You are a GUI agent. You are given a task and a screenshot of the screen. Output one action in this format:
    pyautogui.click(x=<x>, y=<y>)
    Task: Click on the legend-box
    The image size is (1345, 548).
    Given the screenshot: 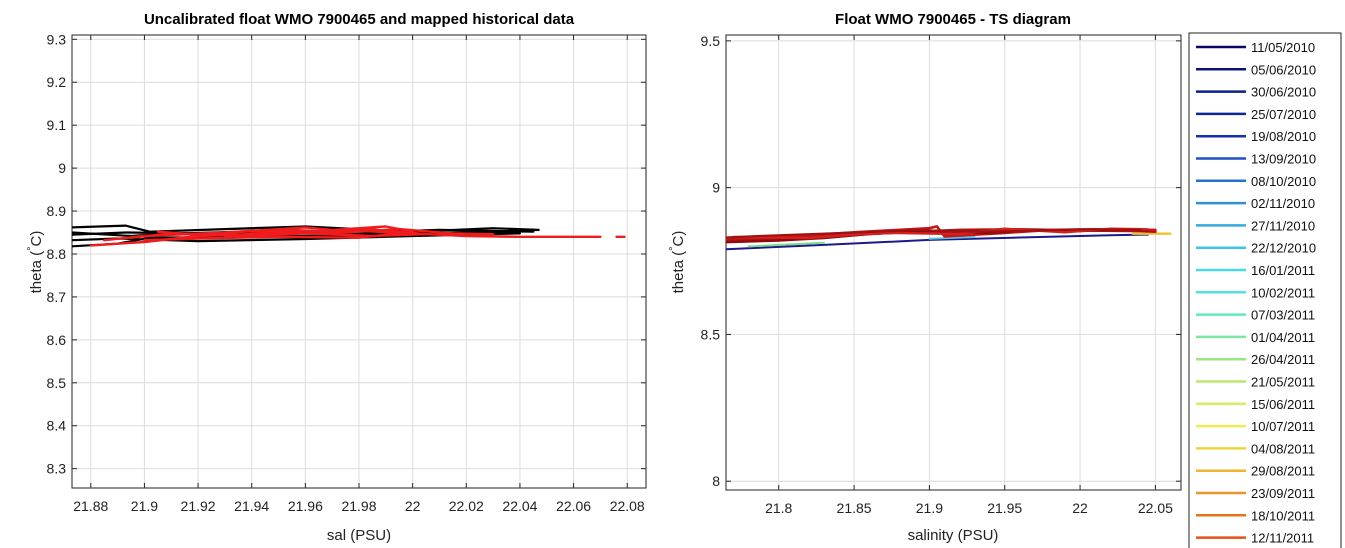 What is the action you would take?
    pyautogui.click(x=1265, y=290)
    